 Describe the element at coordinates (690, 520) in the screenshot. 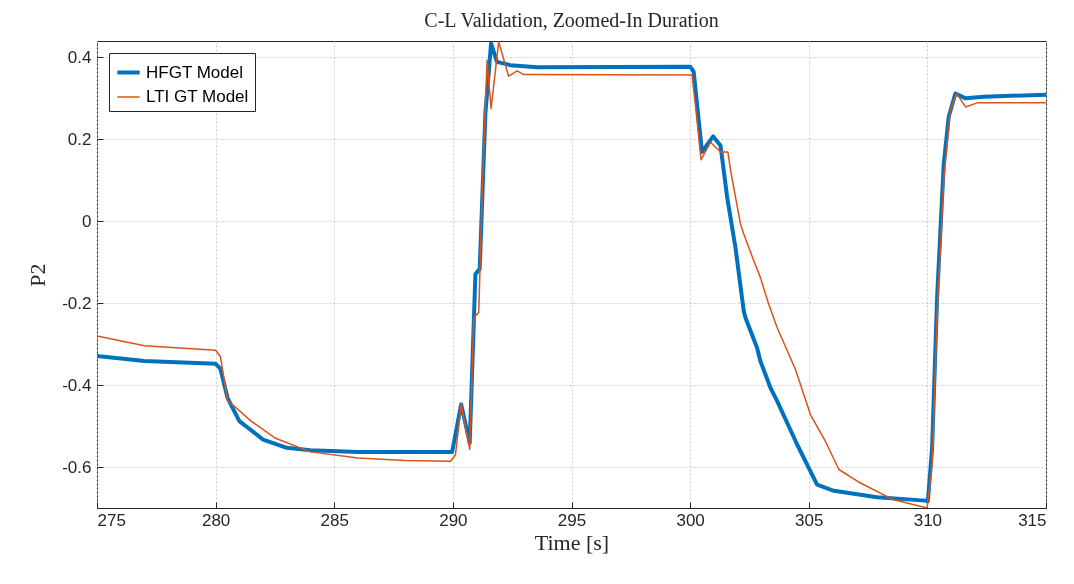

I see `x-tick-label: 300` at that location.